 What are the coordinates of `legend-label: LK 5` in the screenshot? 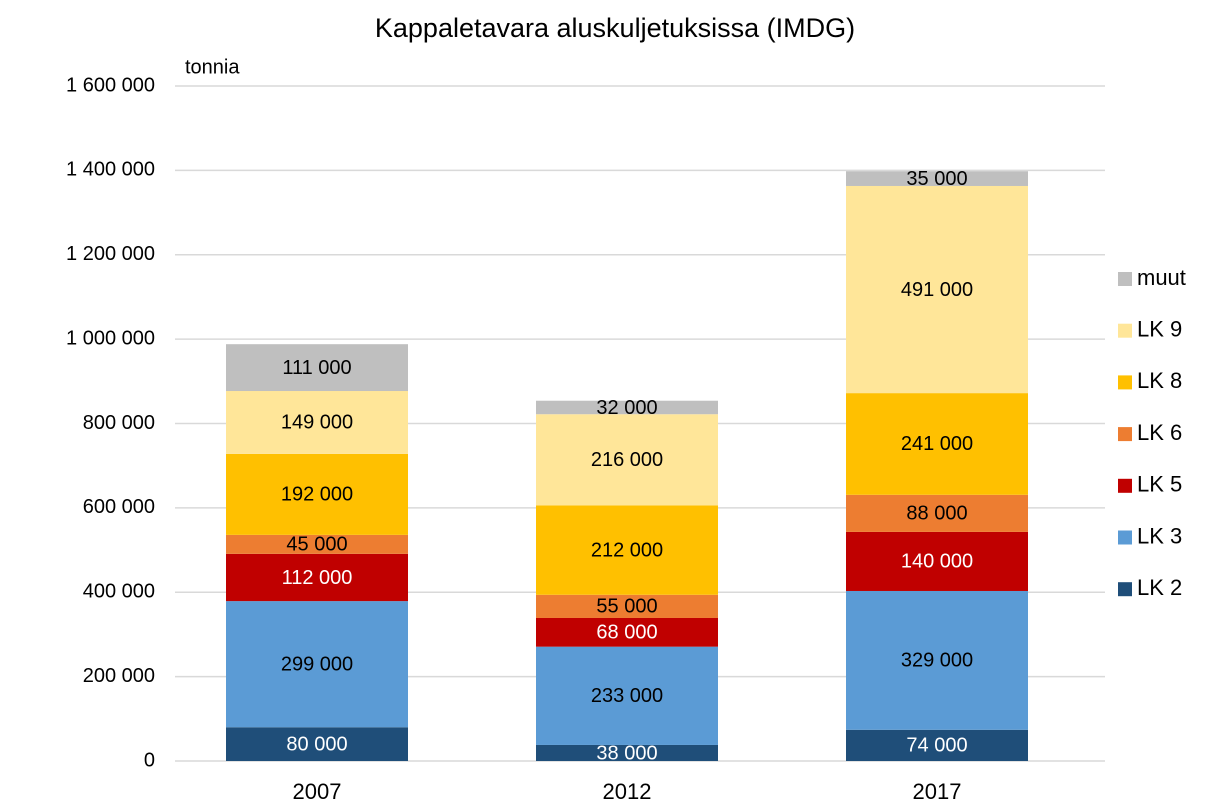 It's located at (1159, 484).